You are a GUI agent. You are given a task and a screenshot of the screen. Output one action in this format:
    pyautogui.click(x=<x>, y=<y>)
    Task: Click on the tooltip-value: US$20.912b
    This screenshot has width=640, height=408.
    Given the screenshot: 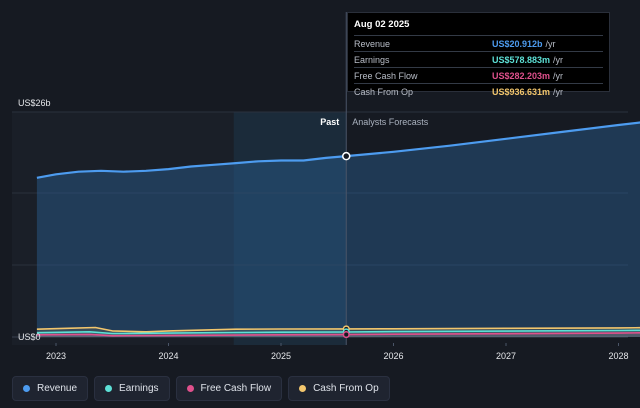 What is the action you would take?
    pyautogui.click(x=517, y=44)
    